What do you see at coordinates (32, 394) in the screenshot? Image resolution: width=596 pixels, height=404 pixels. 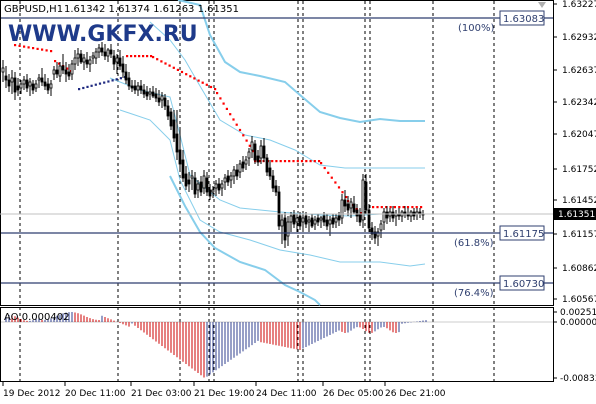 I see `time-tick-label: 19 Dec 2012` at bounding box center [32, 394].